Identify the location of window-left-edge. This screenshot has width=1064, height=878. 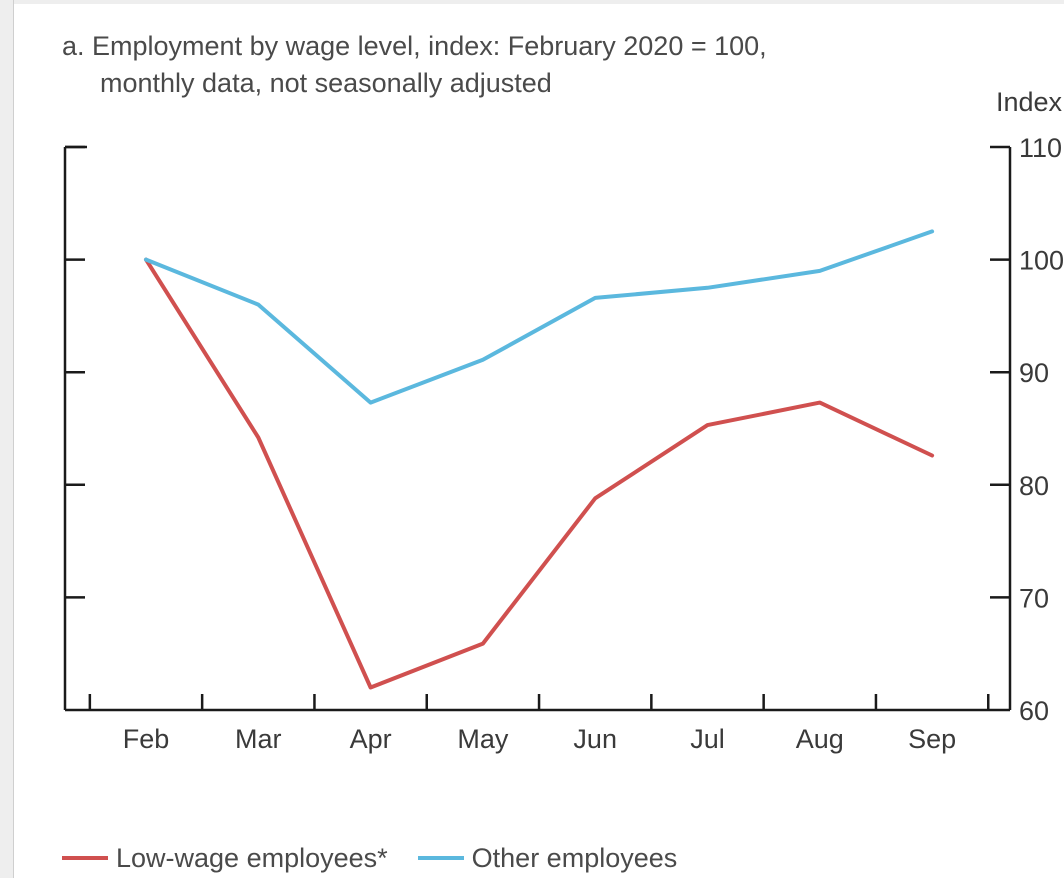
(7, 439).